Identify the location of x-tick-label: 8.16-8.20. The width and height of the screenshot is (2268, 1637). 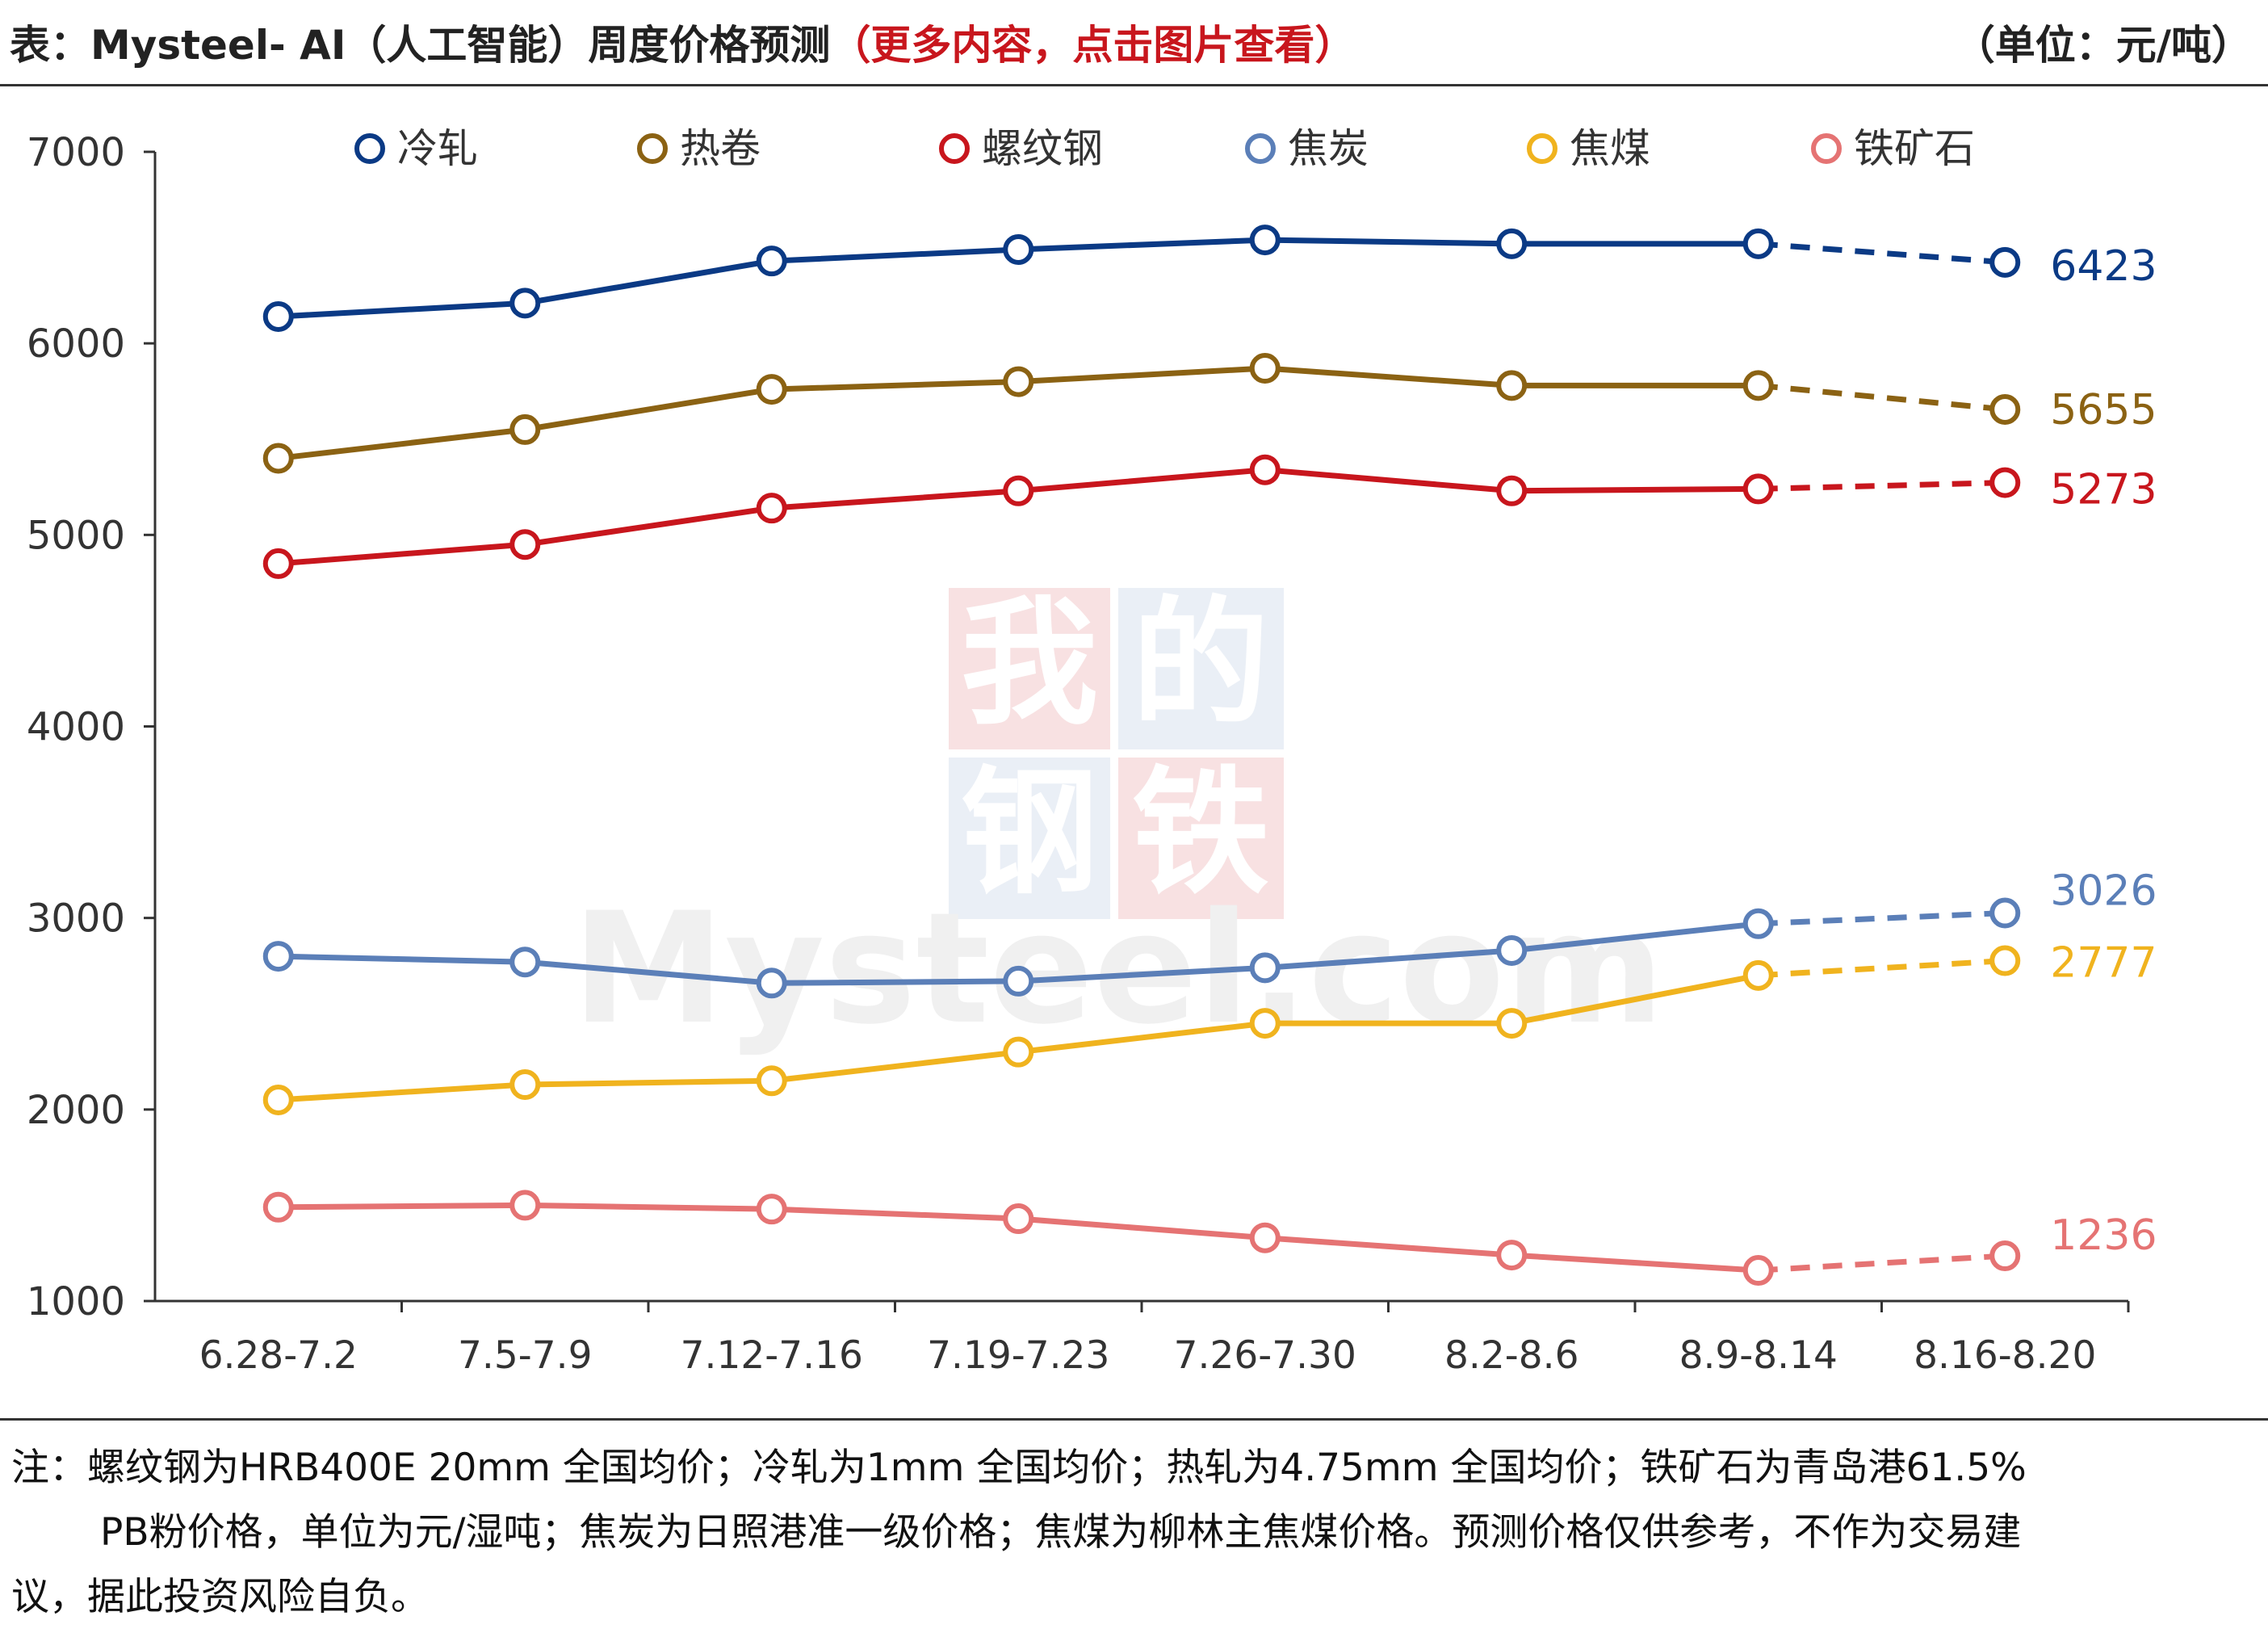
(2005, 1355).